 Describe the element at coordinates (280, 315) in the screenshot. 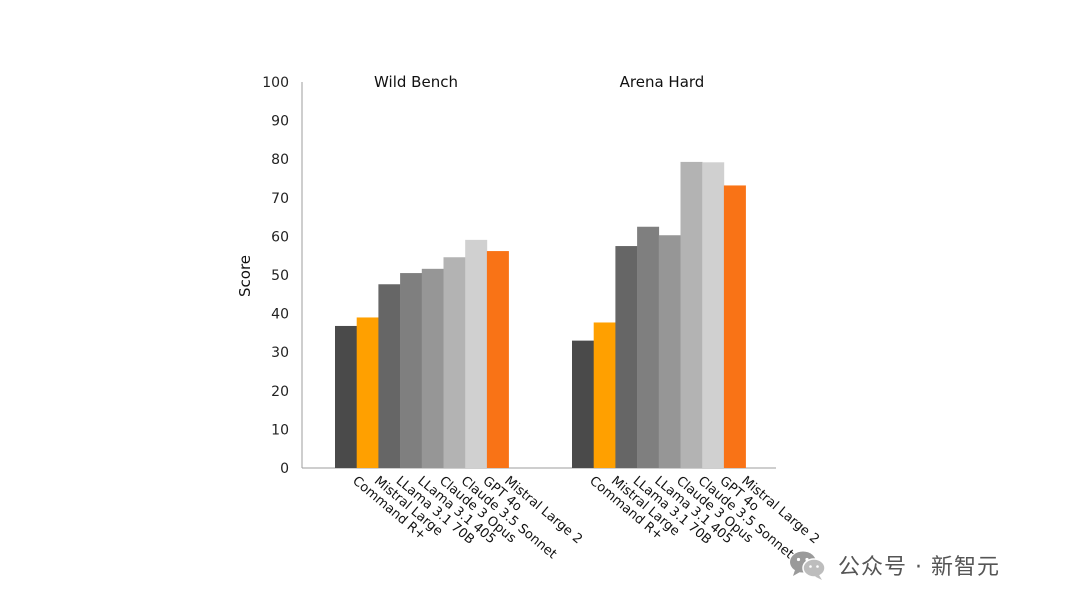

I see `y-tick-label: 40` at that location.